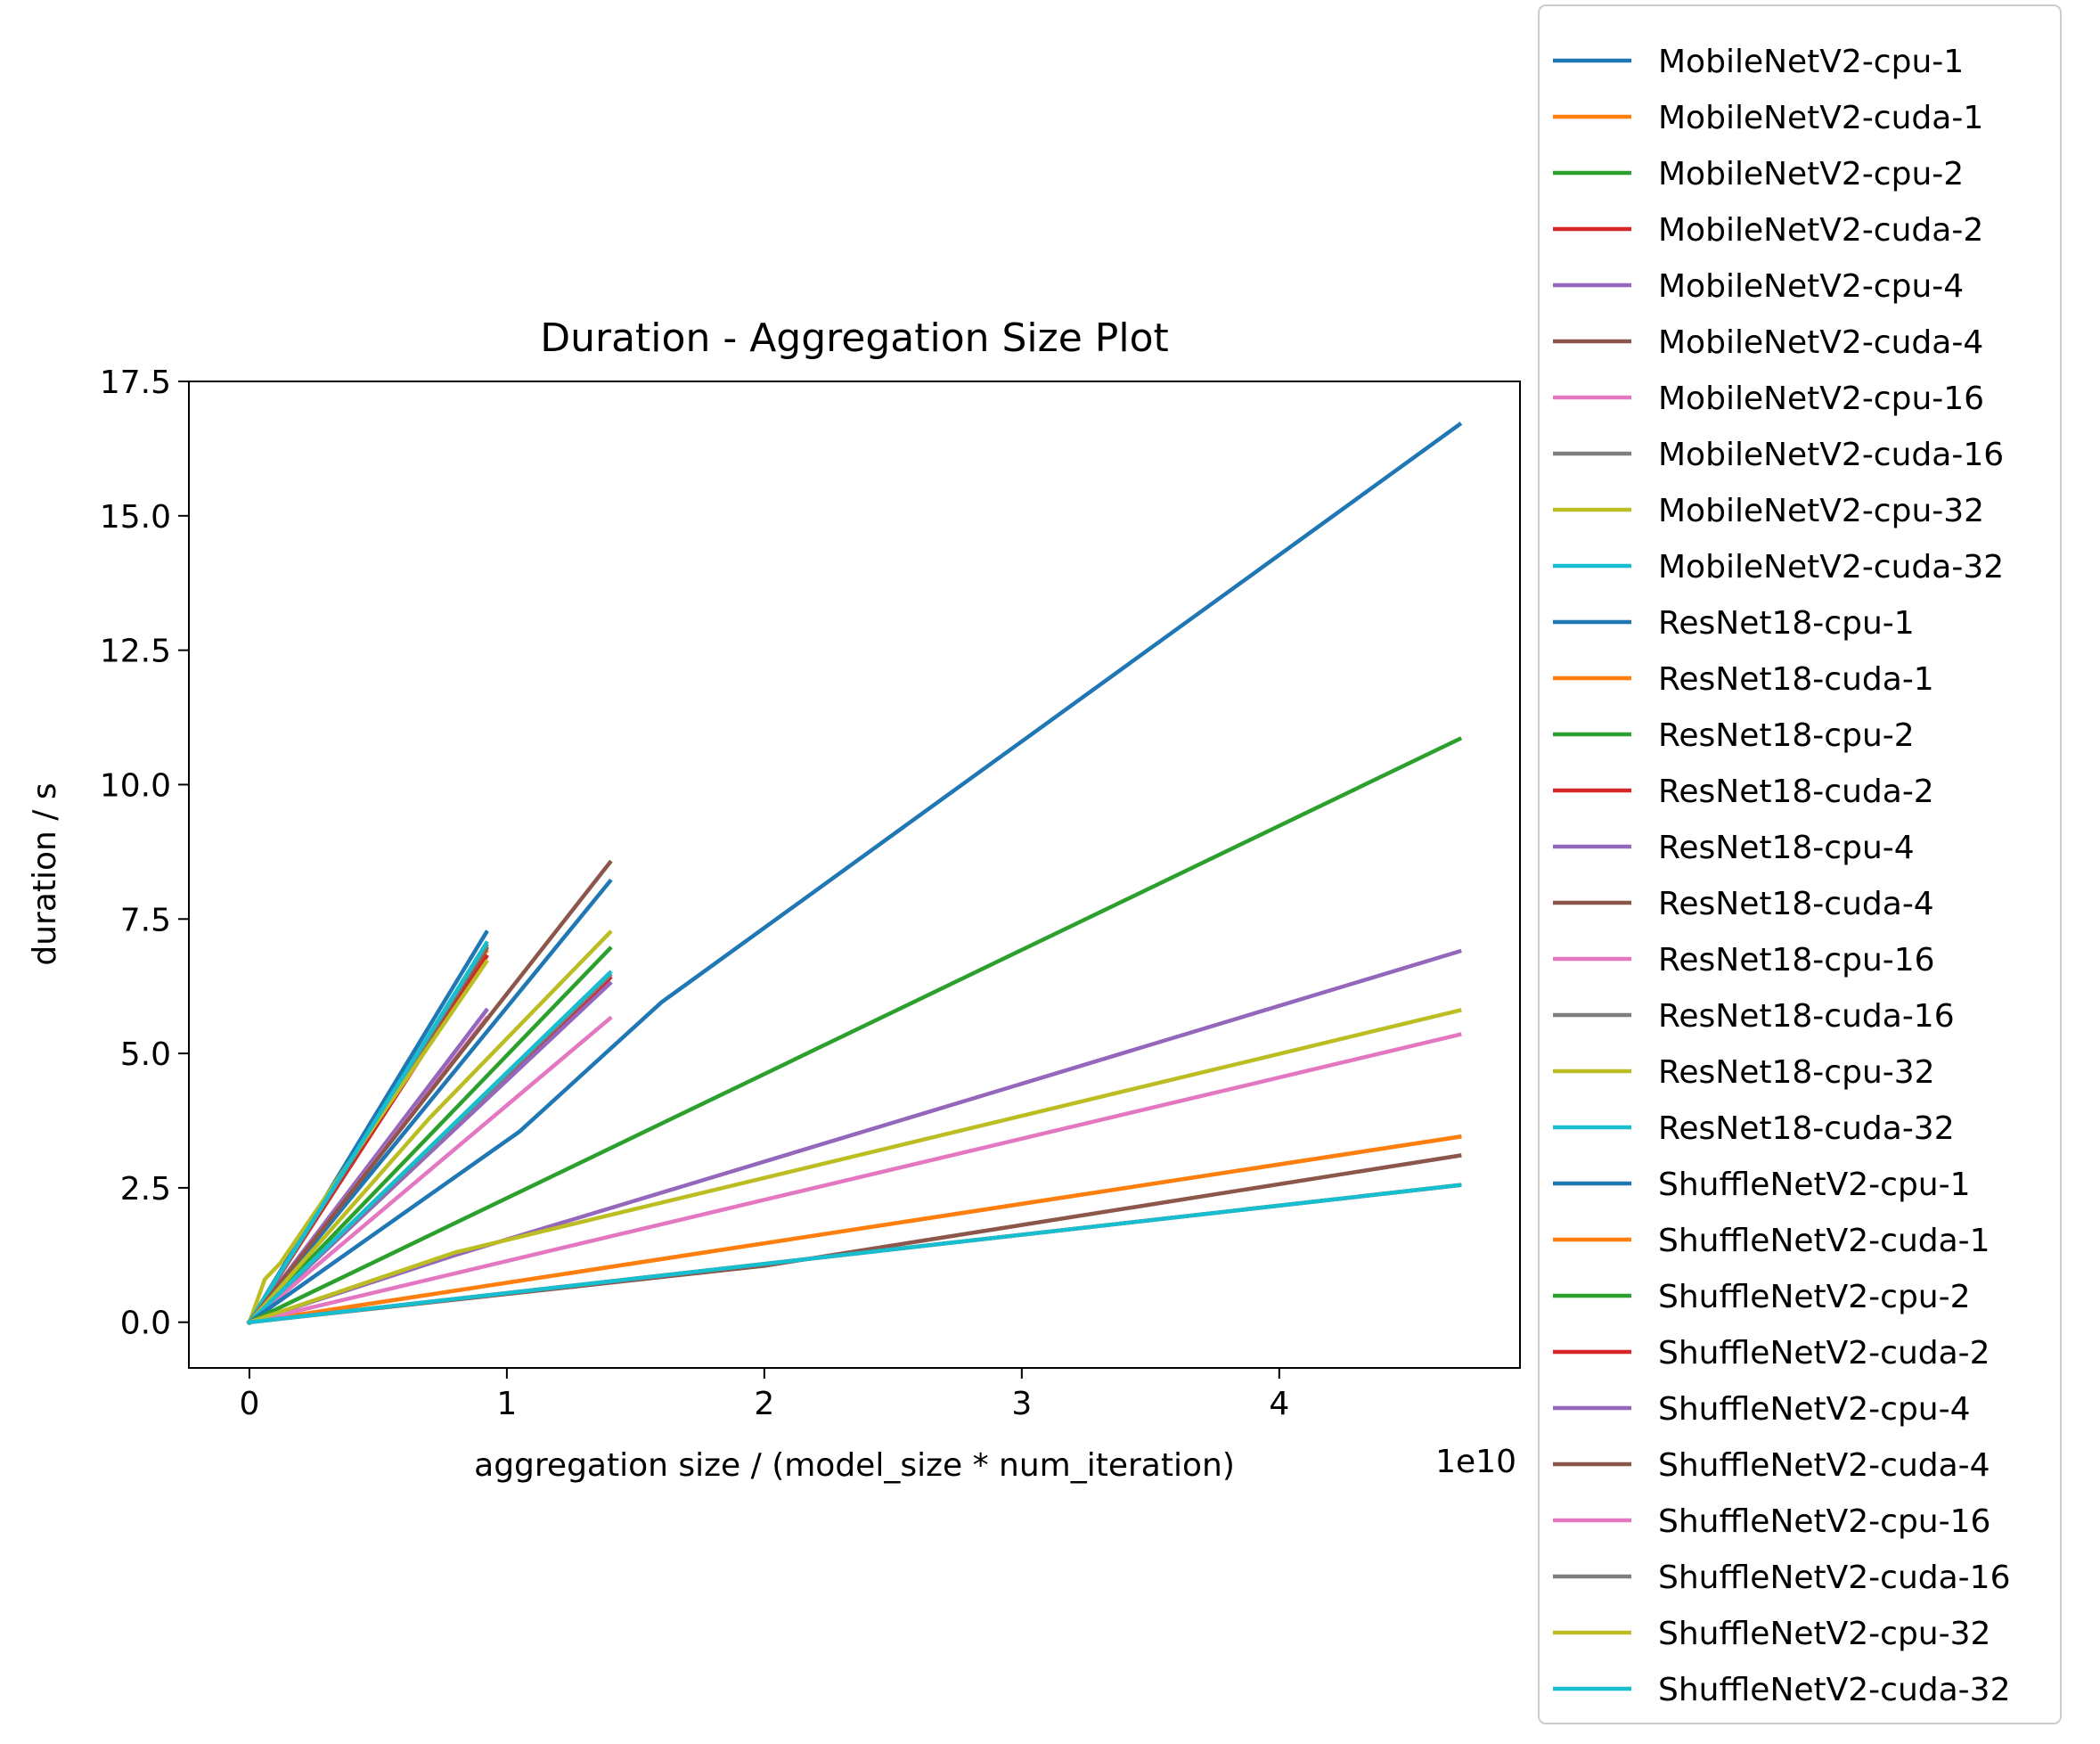 The image size is (2100, 1744). What do you see at coordinates (1831, 455) in the screenshot?
I see `legend-entry-label: MobileNetV2-cuda-16` at bounding box center [1831, 455].